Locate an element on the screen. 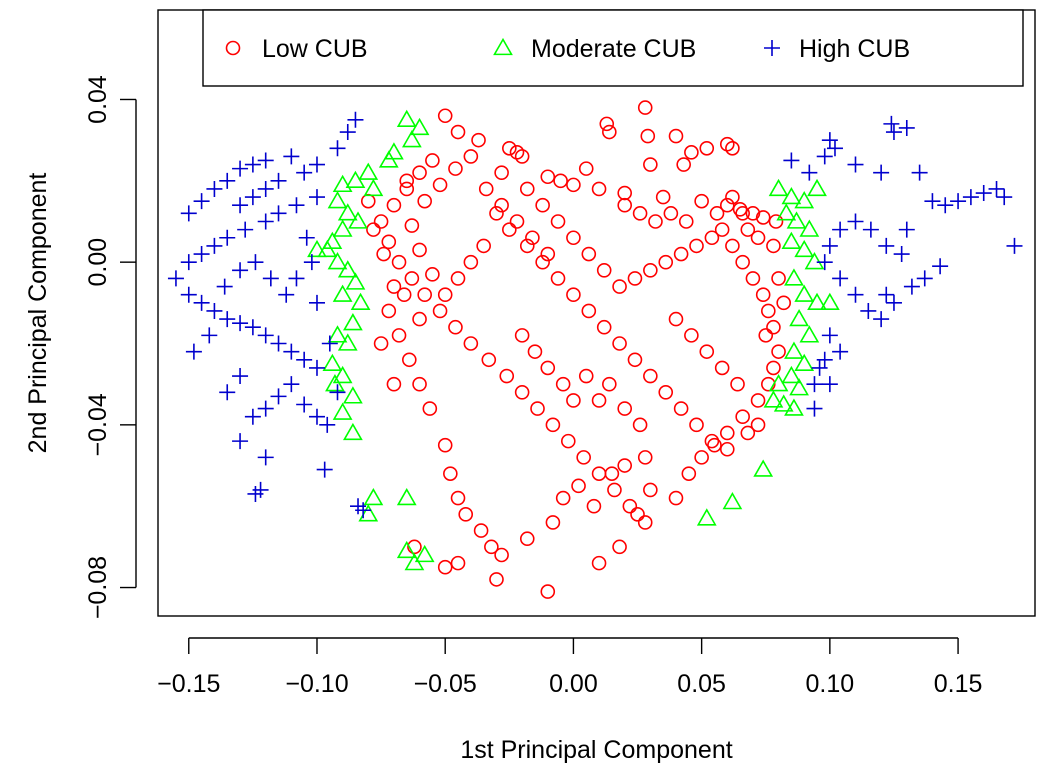  x-tick-label: −0.10 is located at coordinates (316, 684).